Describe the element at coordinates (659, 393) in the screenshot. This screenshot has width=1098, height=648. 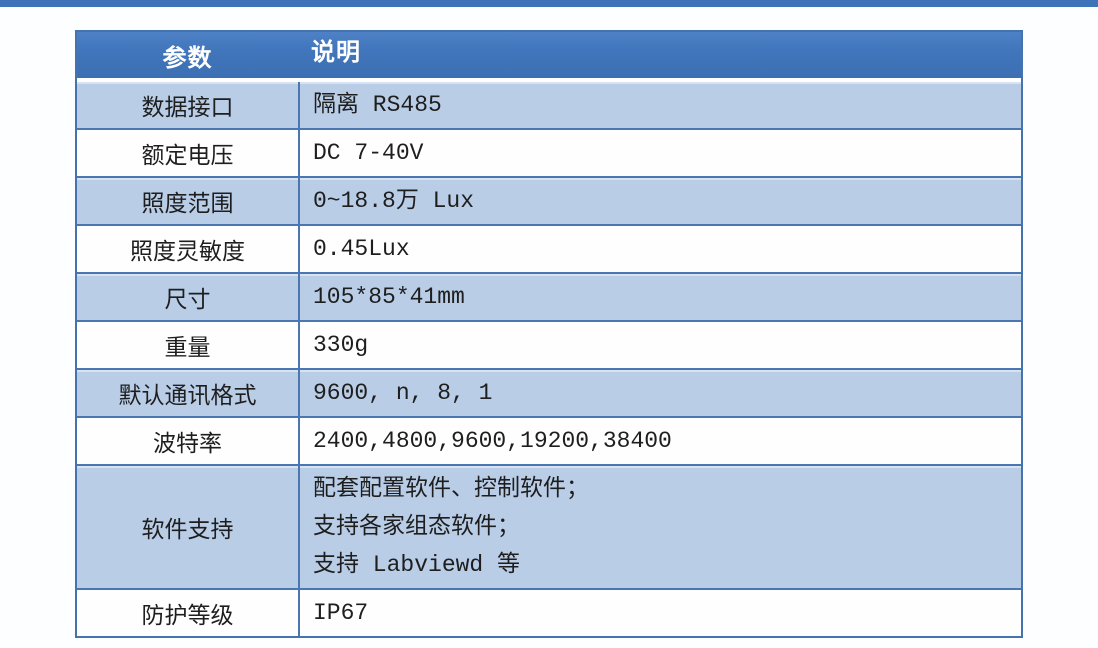
I see `desc-cell: 9600, n, 8, 1` at that location.